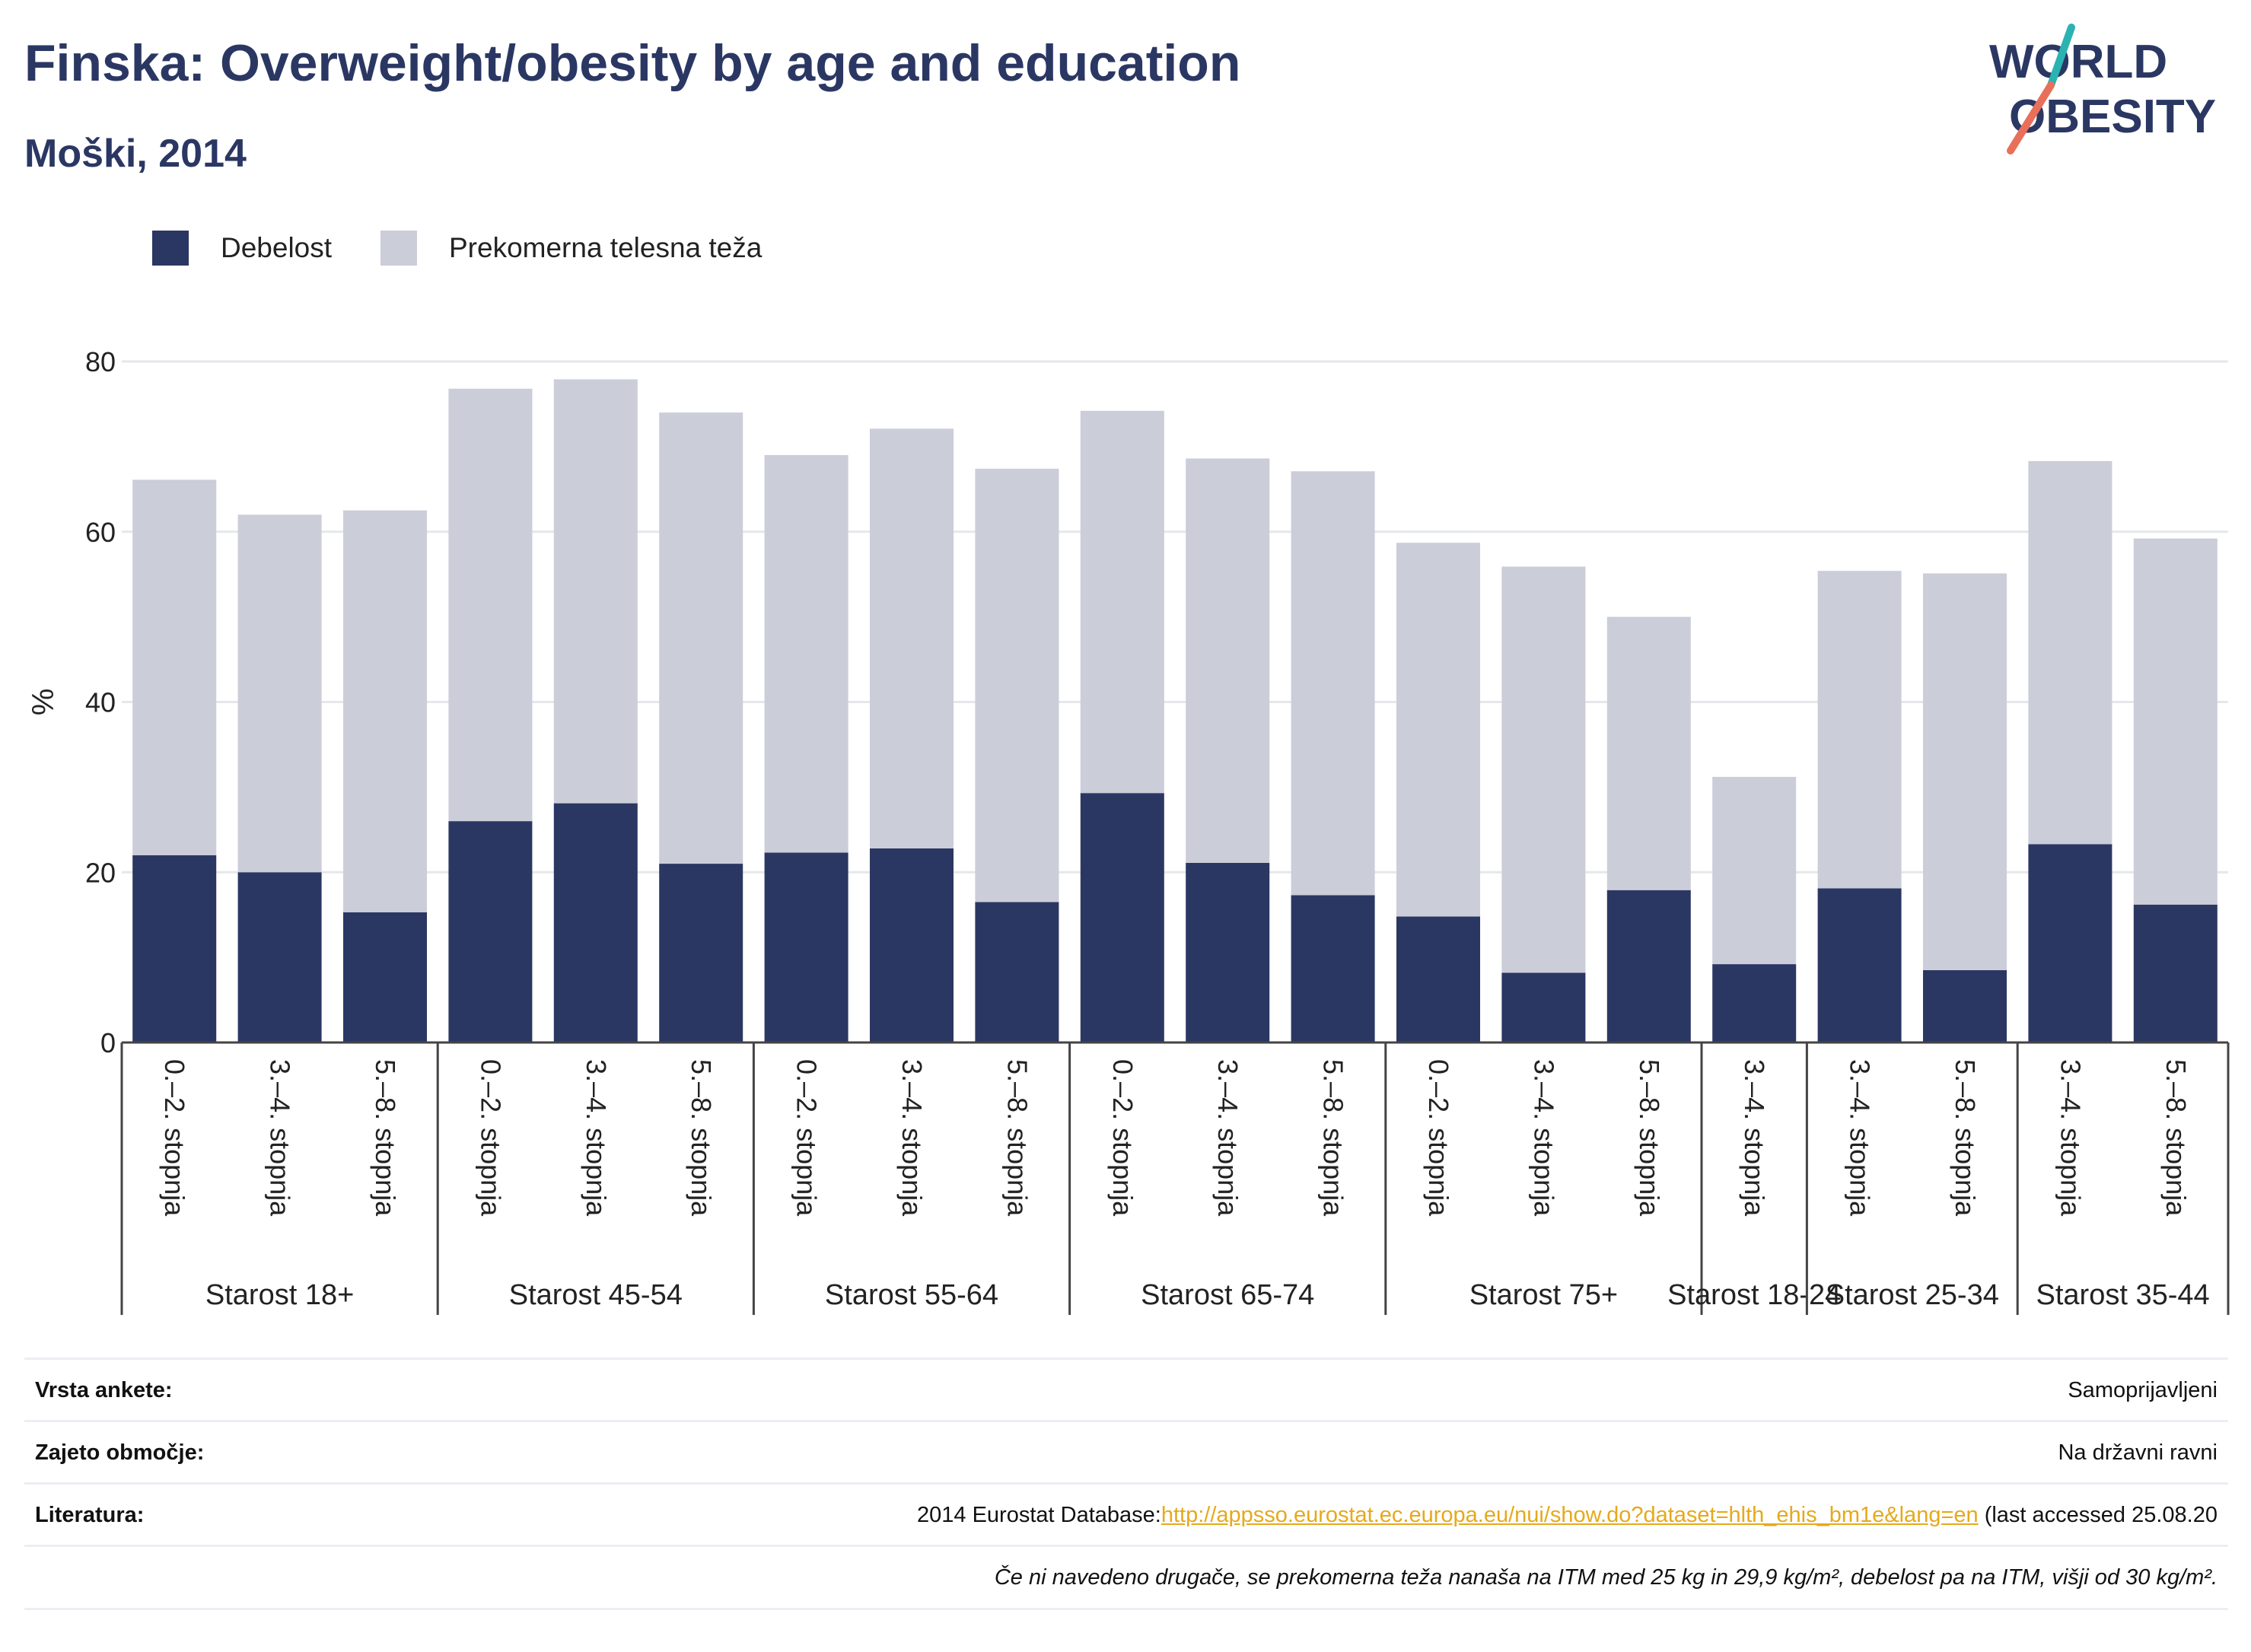  Describe the element at coordinates (2102, 89) in the screenshot. I see `world-obesity-logo: WORLD OBESITY` at that location.